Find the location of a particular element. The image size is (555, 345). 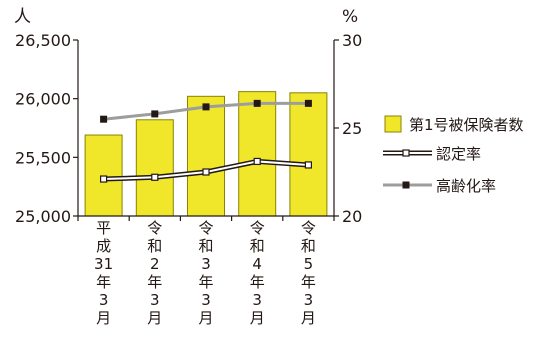

left-tick-label: 26,500 is located at coordinates (43, 40).